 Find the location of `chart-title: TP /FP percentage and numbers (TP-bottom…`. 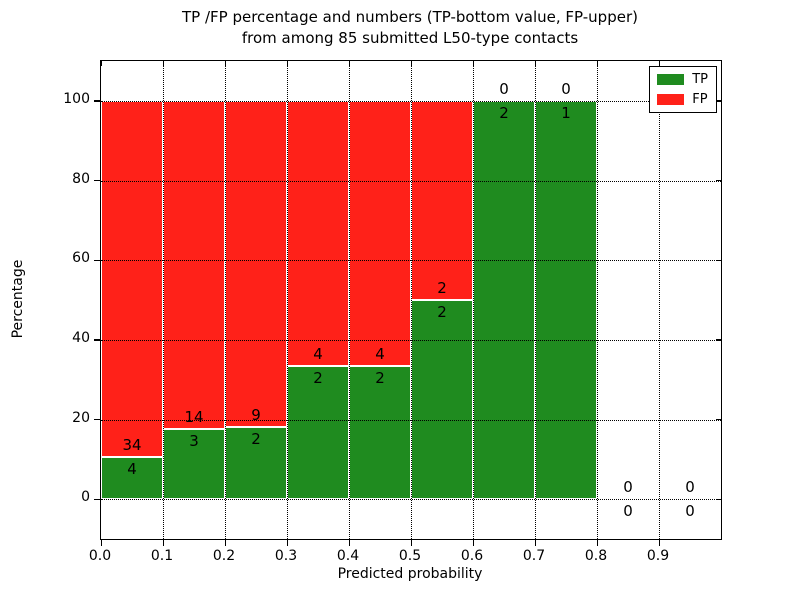

chart-title: TP /FP percentage and numbers (TP-bottom… is located at coordinates (410, 28).